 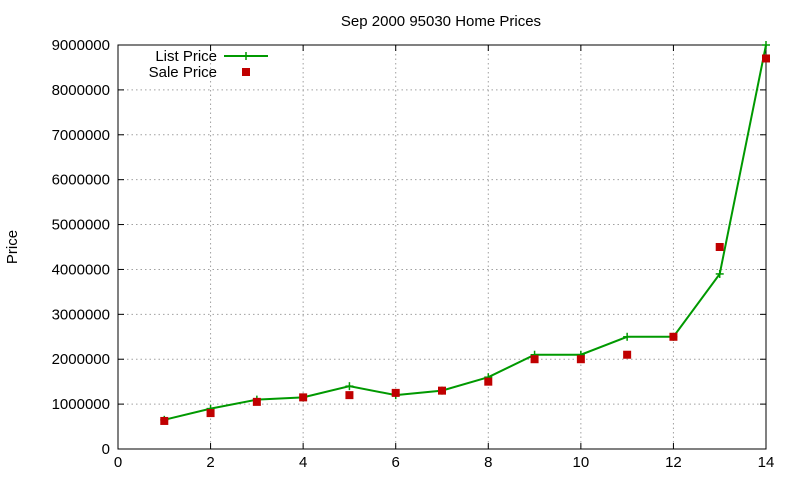 What do you see at coordinates (186, 56) in the screenshot?
I see `legend-label: List Price` at bounding box center [186, 56].